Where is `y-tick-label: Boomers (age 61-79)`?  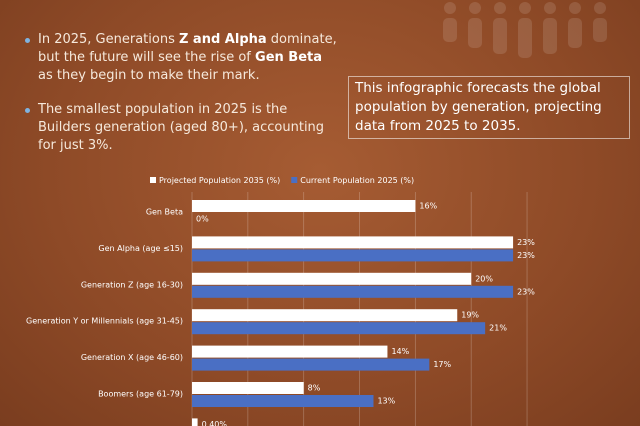
y-tick-label: Boomers (age 61-79) is located at coordinates (140, 394).